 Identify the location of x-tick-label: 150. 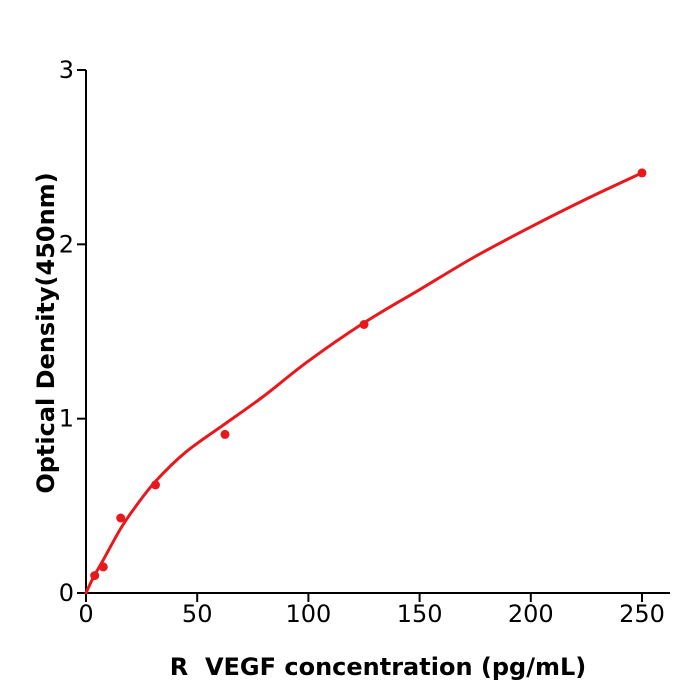
(420, 614).